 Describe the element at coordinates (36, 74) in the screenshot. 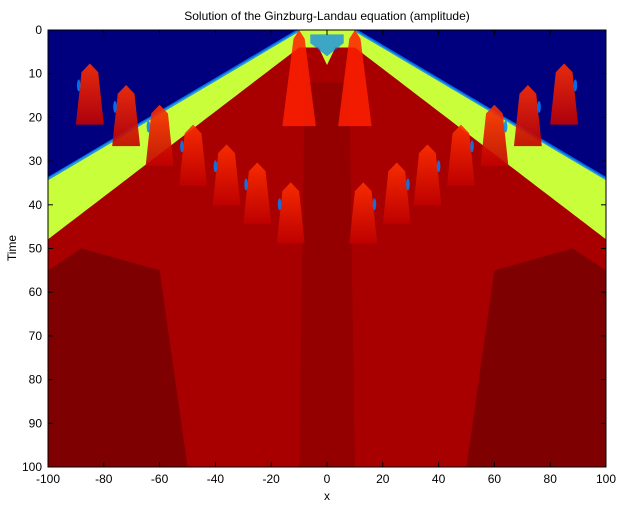

I see `y-tick-label: 10` at that location.